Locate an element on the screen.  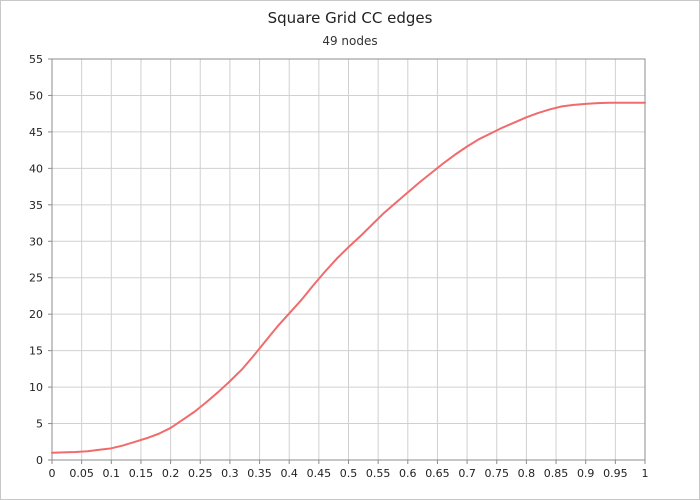
y-axis-ticks: 0 5 10 15 20 25 30 35 40 45 50 55 is located at coordinates (40, 260).